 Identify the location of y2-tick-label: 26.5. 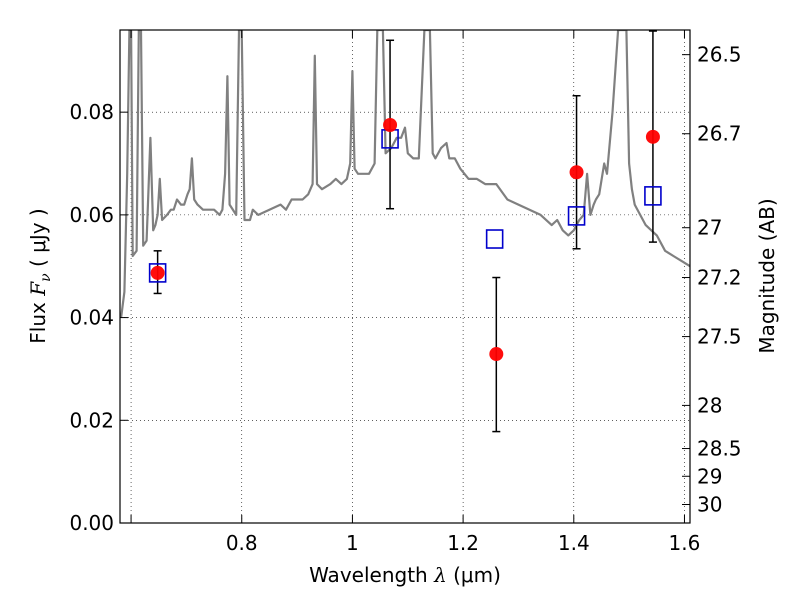
(719, 55).